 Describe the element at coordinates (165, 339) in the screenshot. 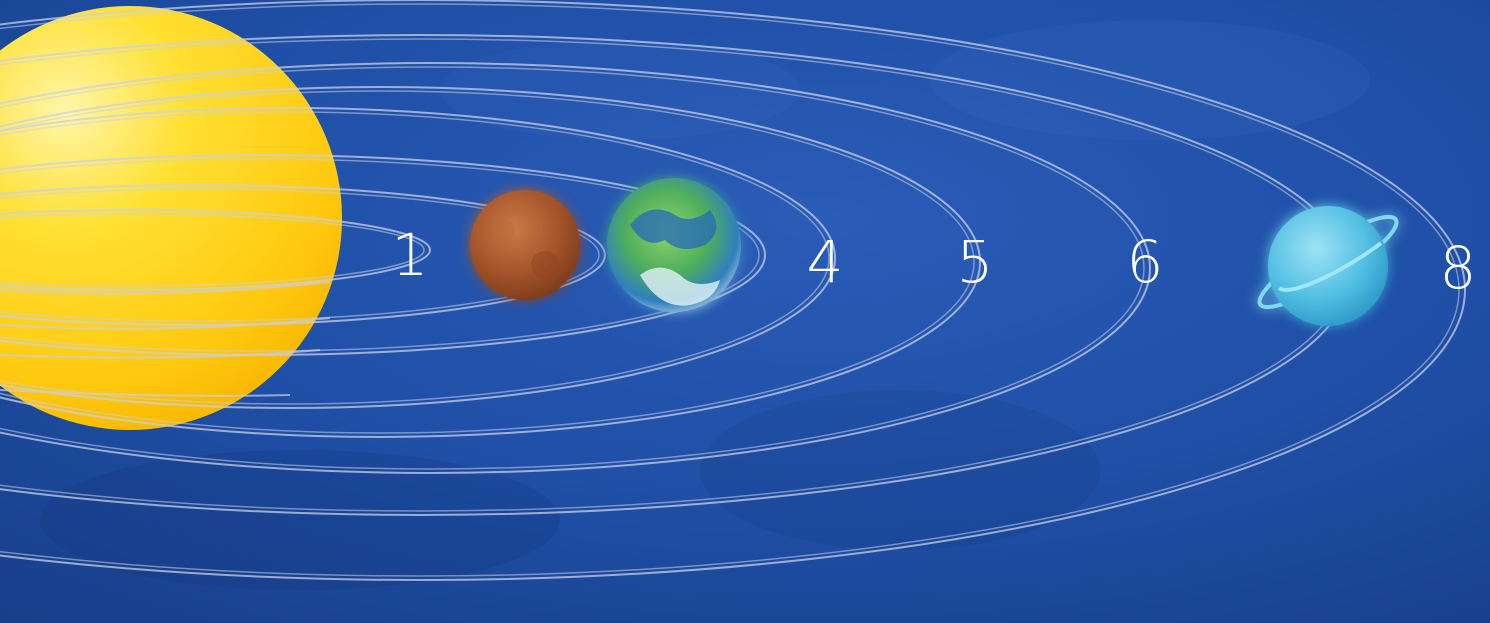

I see `sun-orbit-lines` at that location.